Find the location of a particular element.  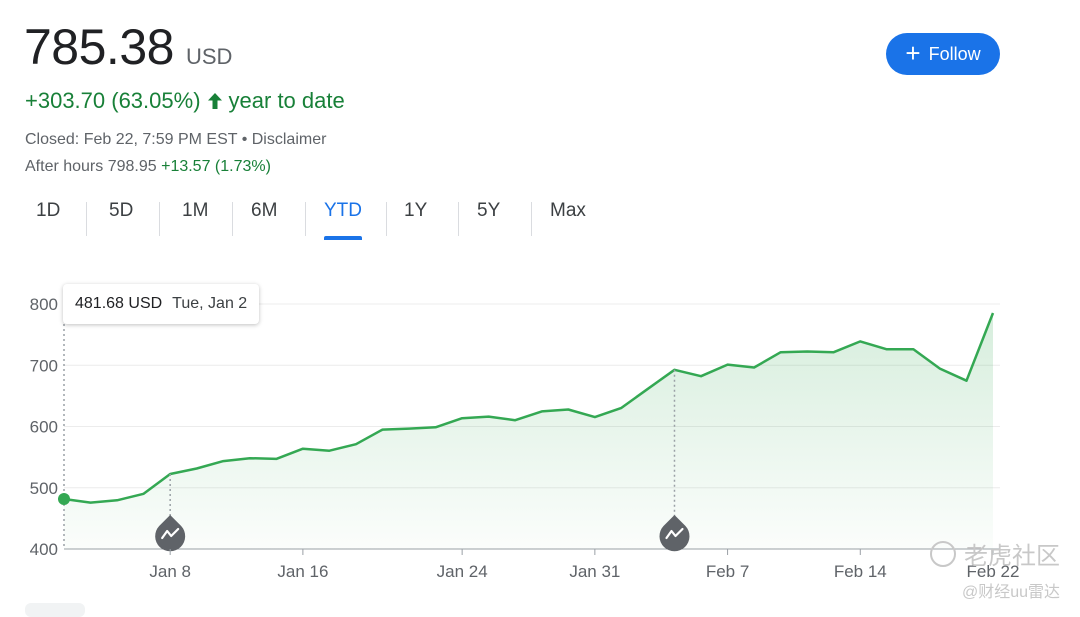

y-tick-label: 700 is located at coordinates (44, 365).